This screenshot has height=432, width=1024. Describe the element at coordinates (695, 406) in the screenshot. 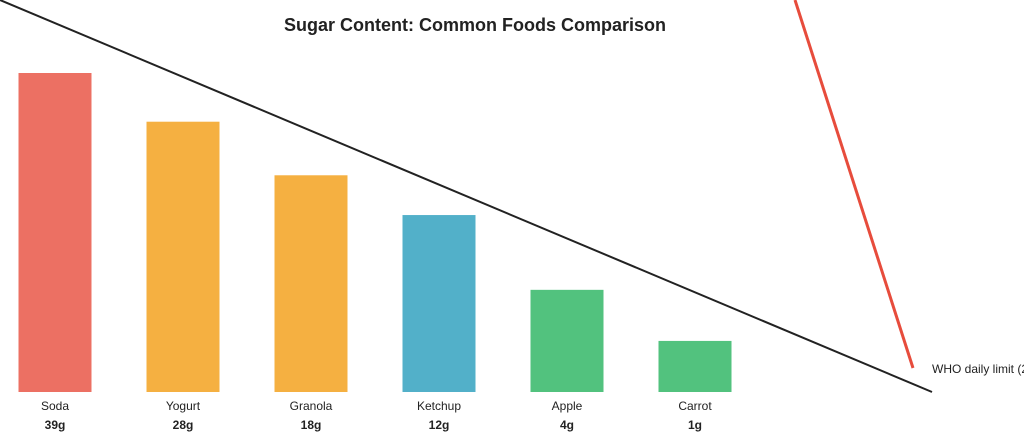

I see `x-tick-label: Carrot` at that location.